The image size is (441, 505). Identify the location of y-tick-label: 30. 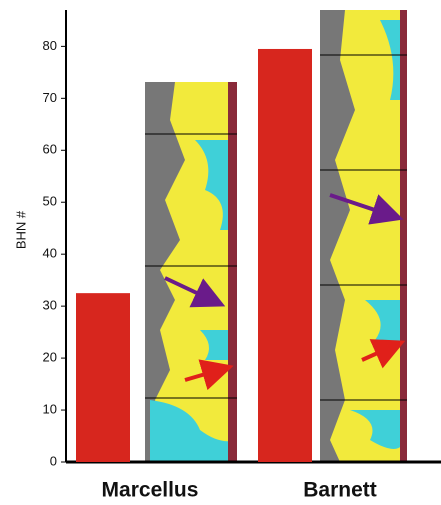
(50, 305).